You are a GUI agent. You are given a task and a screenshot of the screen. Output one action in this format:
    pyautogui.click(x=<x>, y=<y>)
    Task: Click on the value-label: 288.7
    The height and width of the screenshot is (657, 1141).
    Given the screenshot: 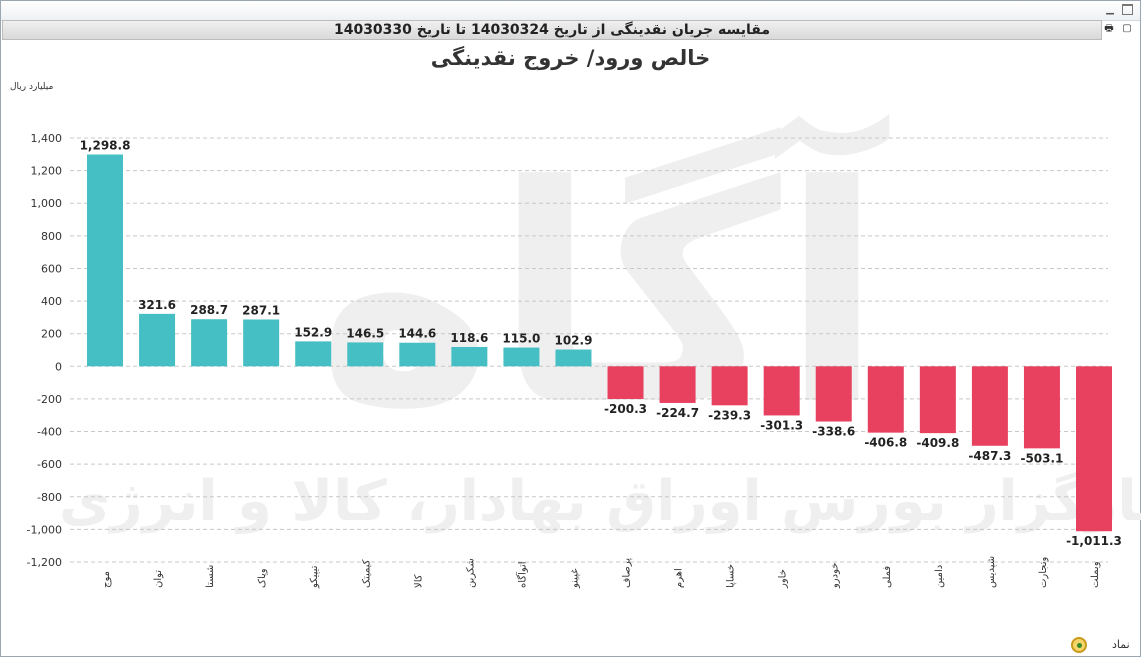 What is the action you would take?
    pyautogui.click(x=209, y=310)
    